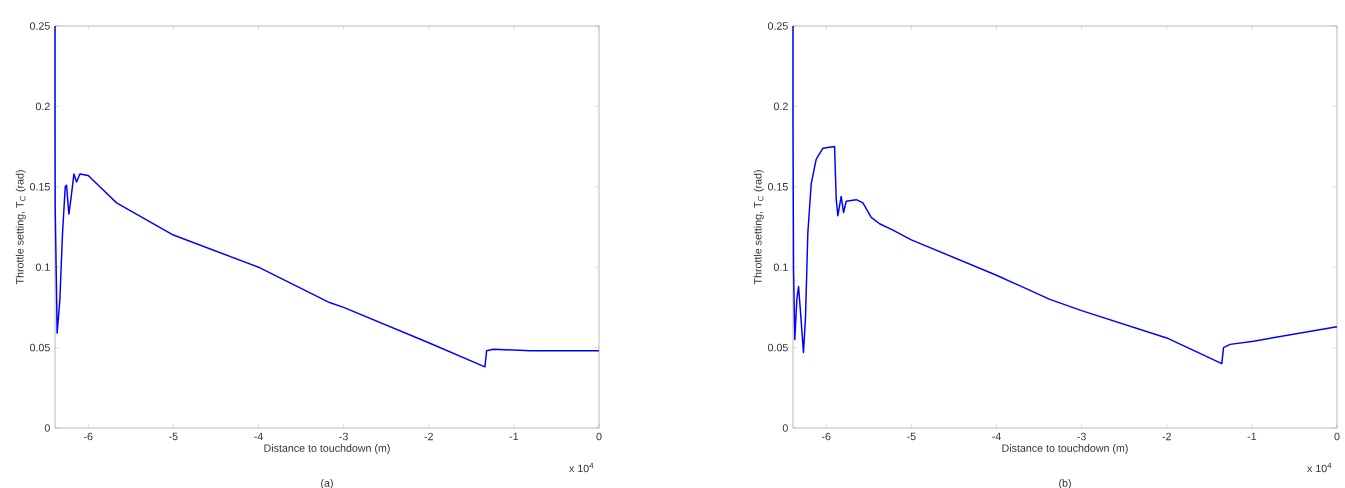 This screenshot has height=488, width=1345. Describe the element at coordinates (327, 483) in the screenshot. I see `text: (a)` at that location.